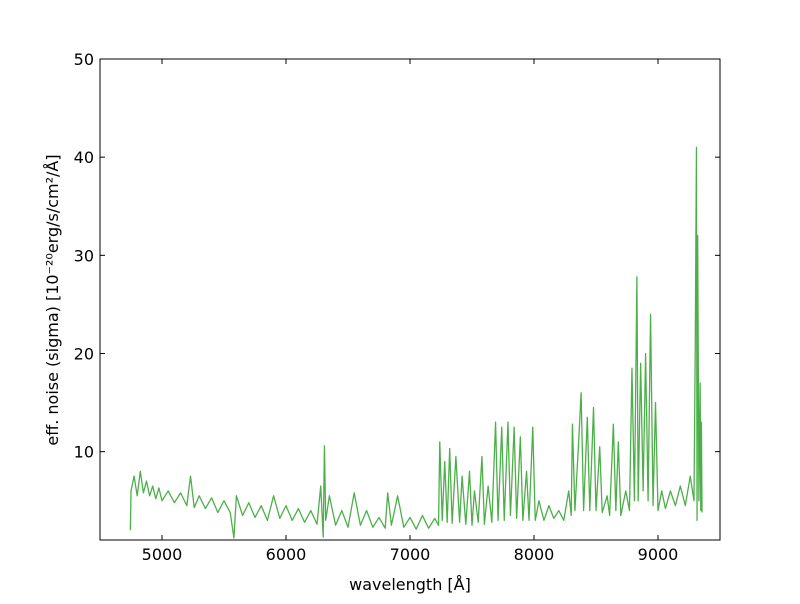 This screenshot has height=604, width=800. I want to click on x-tick-label: 7000, so click(410, 554).